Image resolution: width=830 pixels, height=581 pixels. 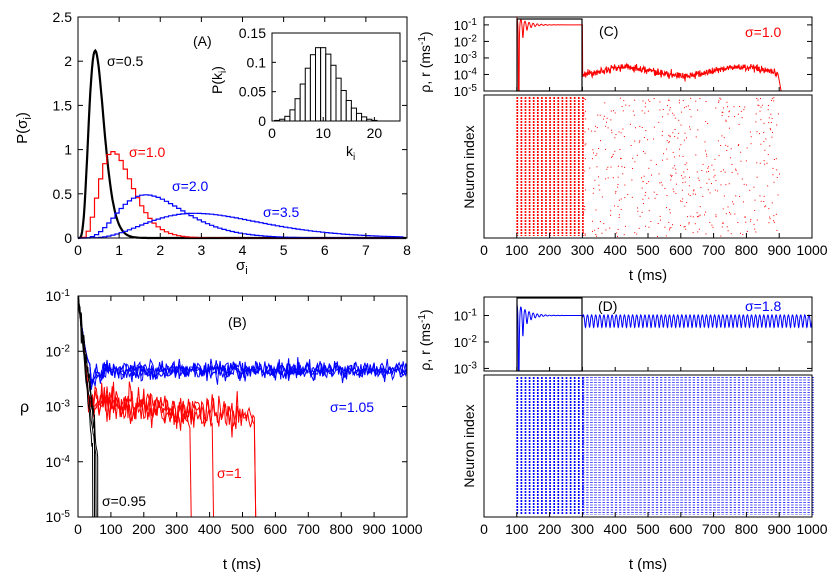 I want to click on inset-y-ticks: 0 0.05 0.1 0.15, so click(x=257, y=77).